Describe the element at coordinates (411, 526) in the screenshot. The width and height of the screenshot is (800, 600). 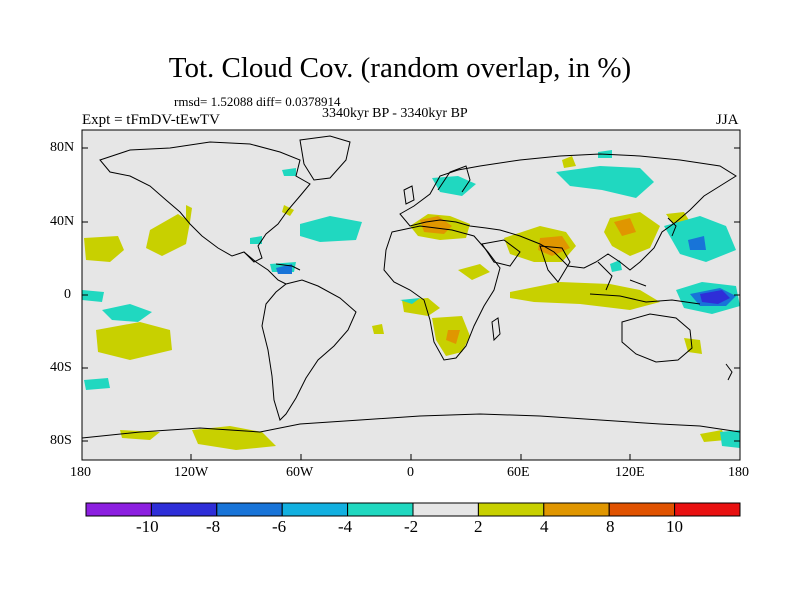
I see `colorbar-label: -2` at that location.